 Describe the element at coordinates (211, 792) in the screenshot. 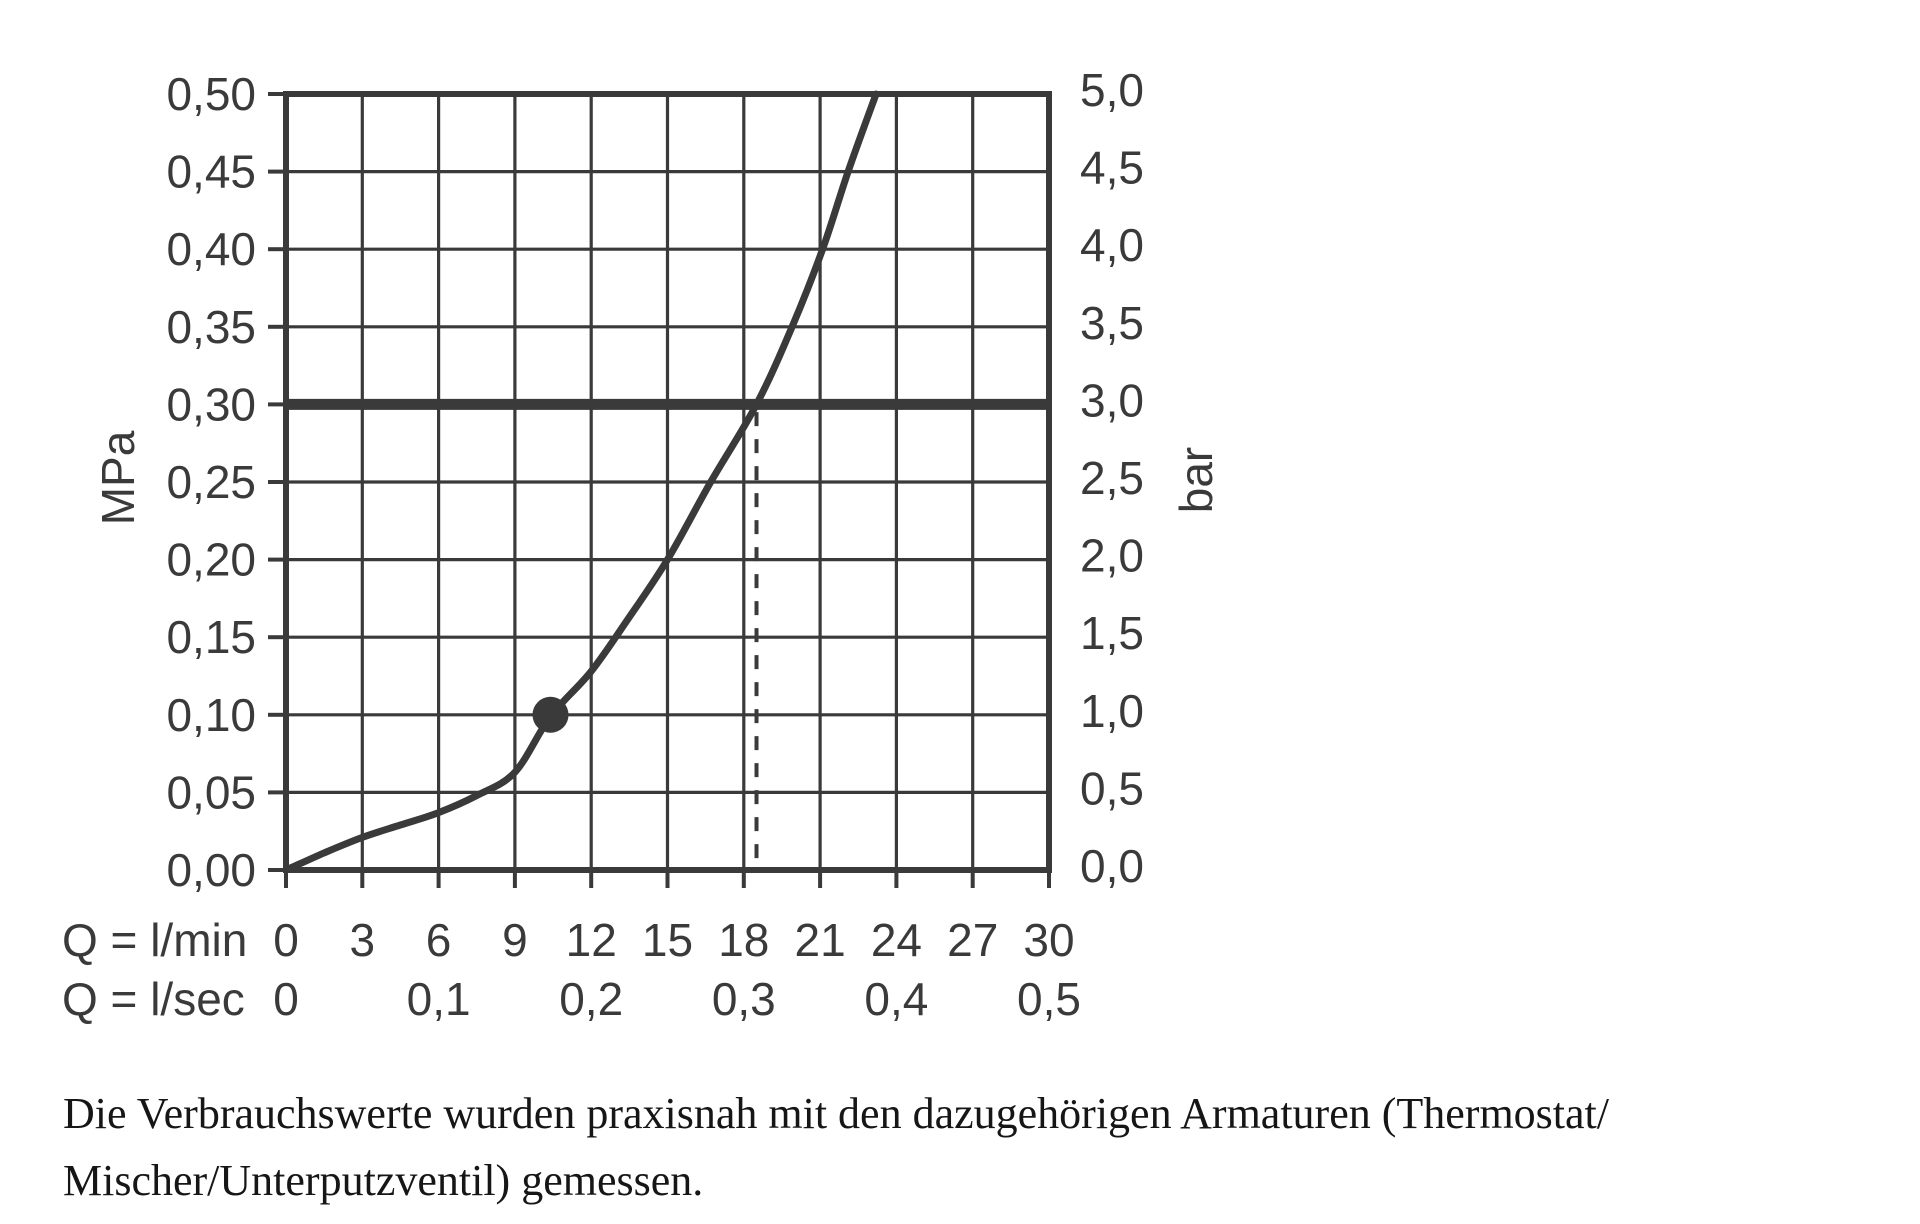

I see `y-left-tick-label: 0,05` at that location.